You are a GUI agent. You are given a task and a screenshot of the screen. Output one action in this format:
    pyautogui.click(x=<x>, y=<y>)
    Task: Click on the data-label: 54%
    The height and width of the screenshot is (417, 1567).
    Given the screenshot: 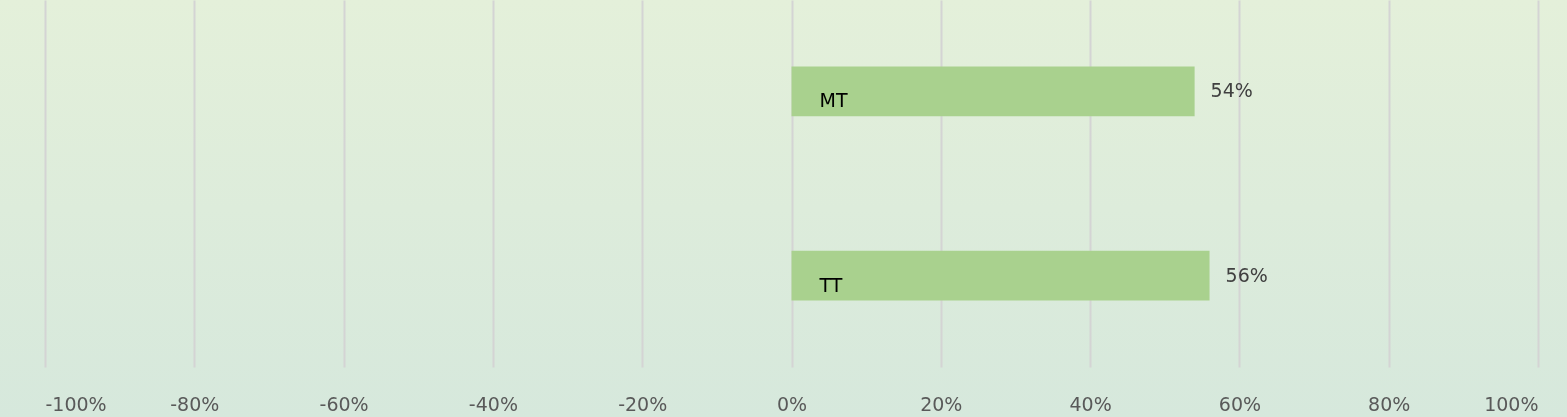 What is the action you would take?
    pyautogui.click(x=1231, y=90)
    